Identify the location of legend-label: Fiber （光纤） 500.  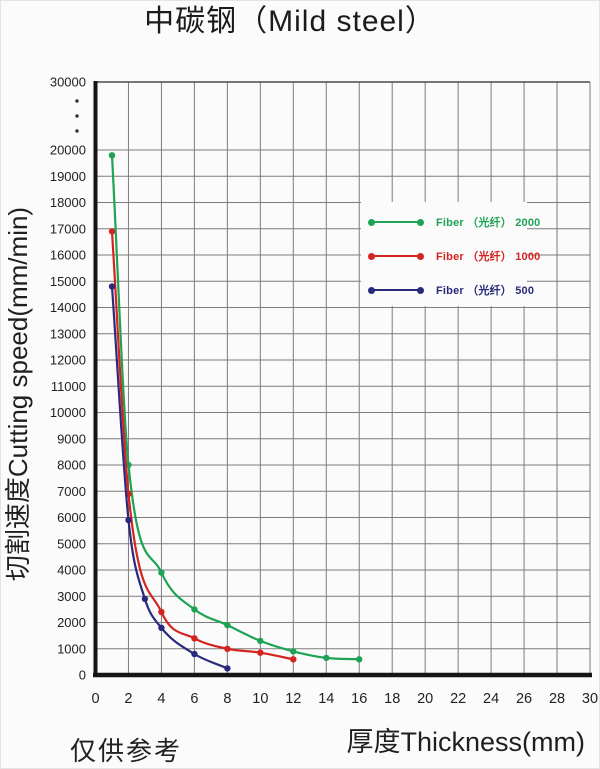
(485, 291).